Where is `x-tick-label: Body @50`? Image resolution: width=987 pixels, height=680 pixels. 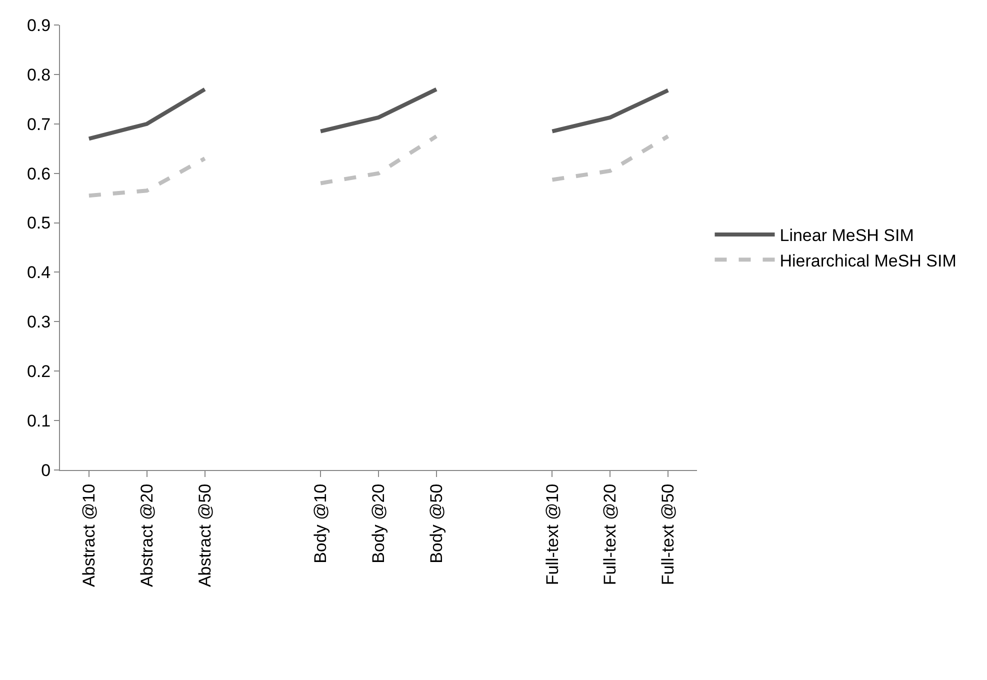
x-tick-label: Body @50 is located at coordinates (436, 524).